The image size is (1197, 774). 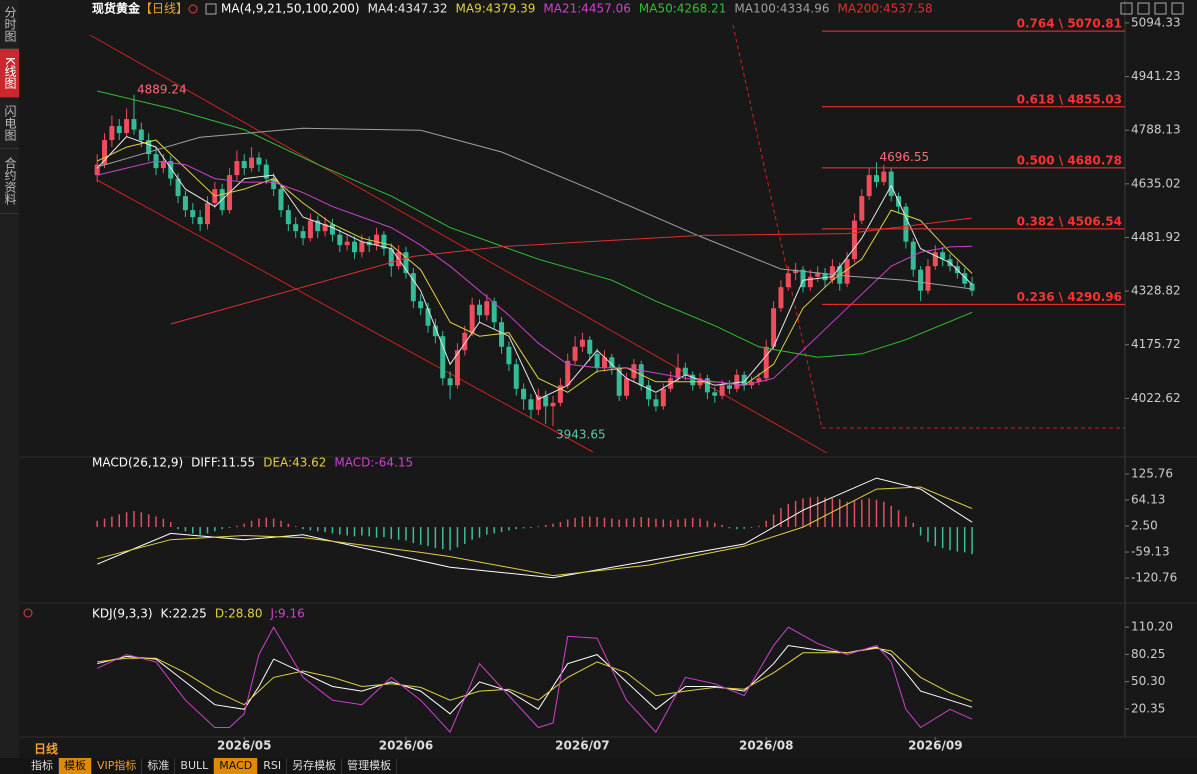 What do you see at coordinates (581, 435) in the screenshot?
I see `price-annotation: 3943.65` at bounding box center [581, 435].